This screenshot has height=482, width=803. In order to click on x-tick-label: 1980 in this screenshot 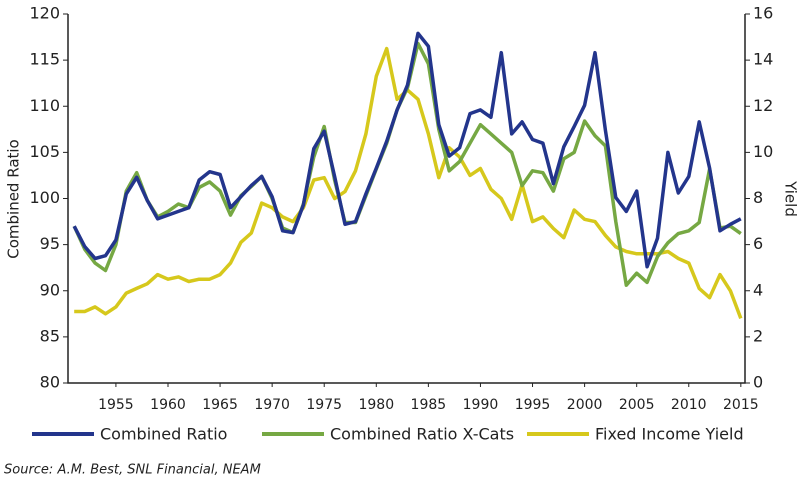, I will do `click(376, 405)`.